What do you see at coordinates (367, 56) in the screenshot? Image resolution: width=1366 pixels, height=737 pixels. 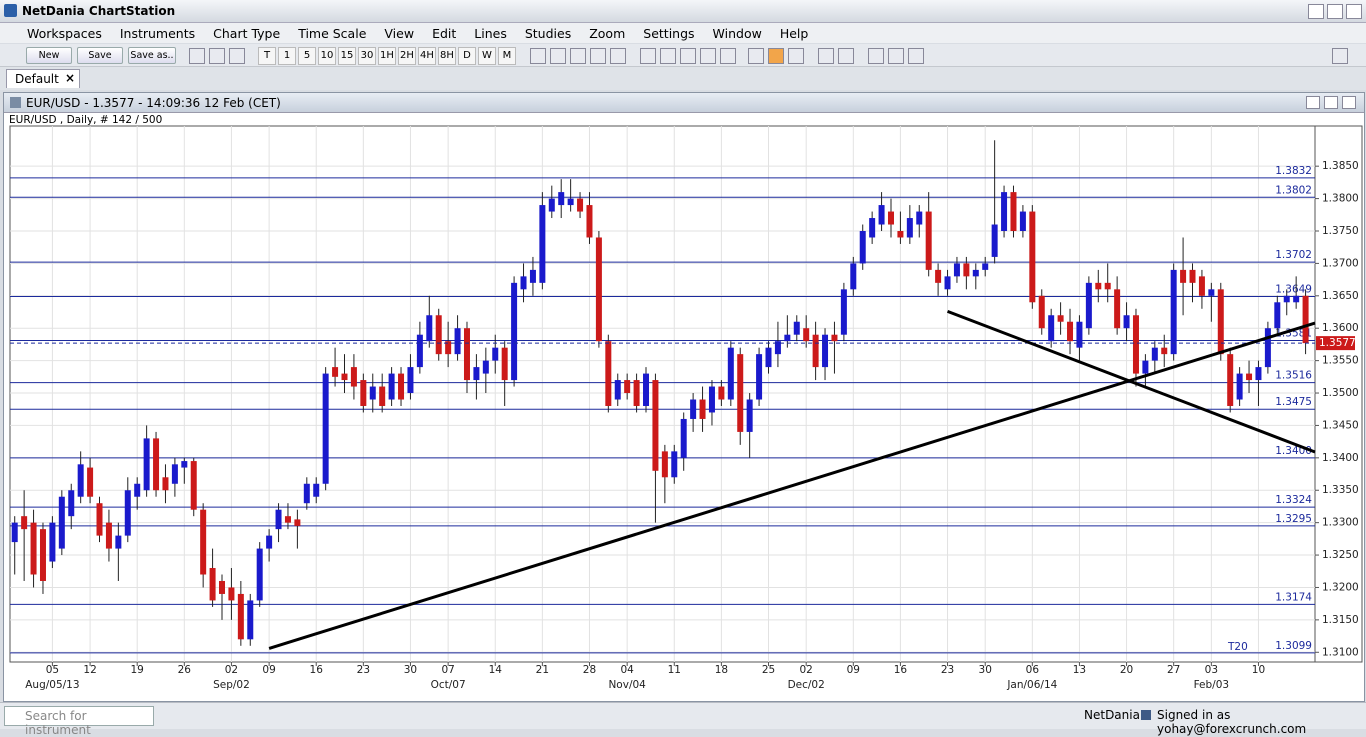 I see `time-scale-button: 30` at bounding box center [367, 56].